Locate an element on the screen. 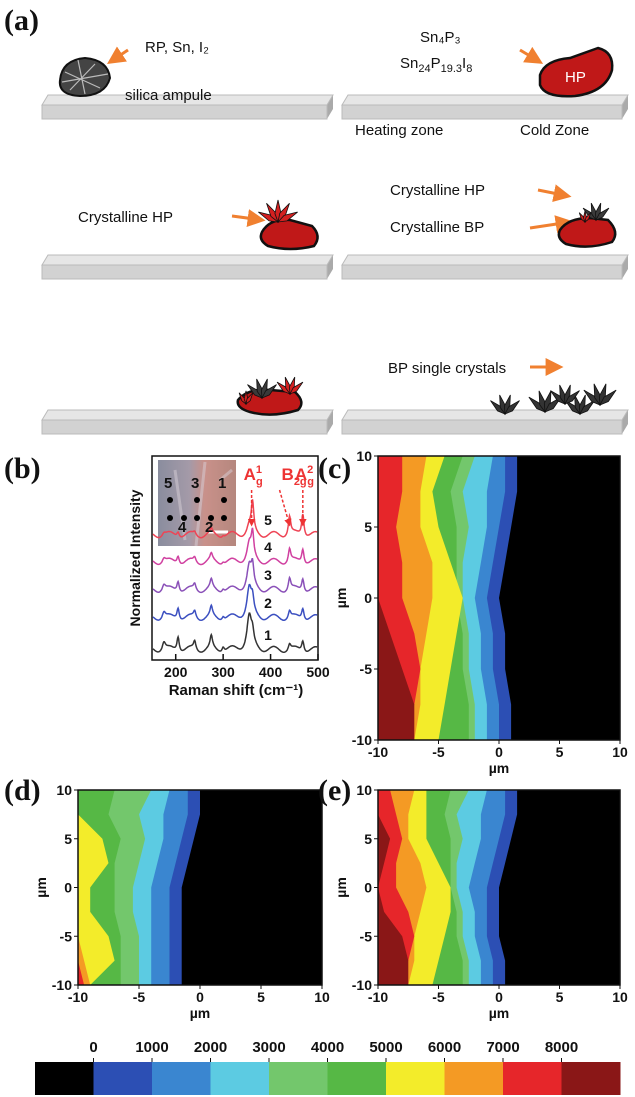  plot-frame is located at coordinates (235, 558).